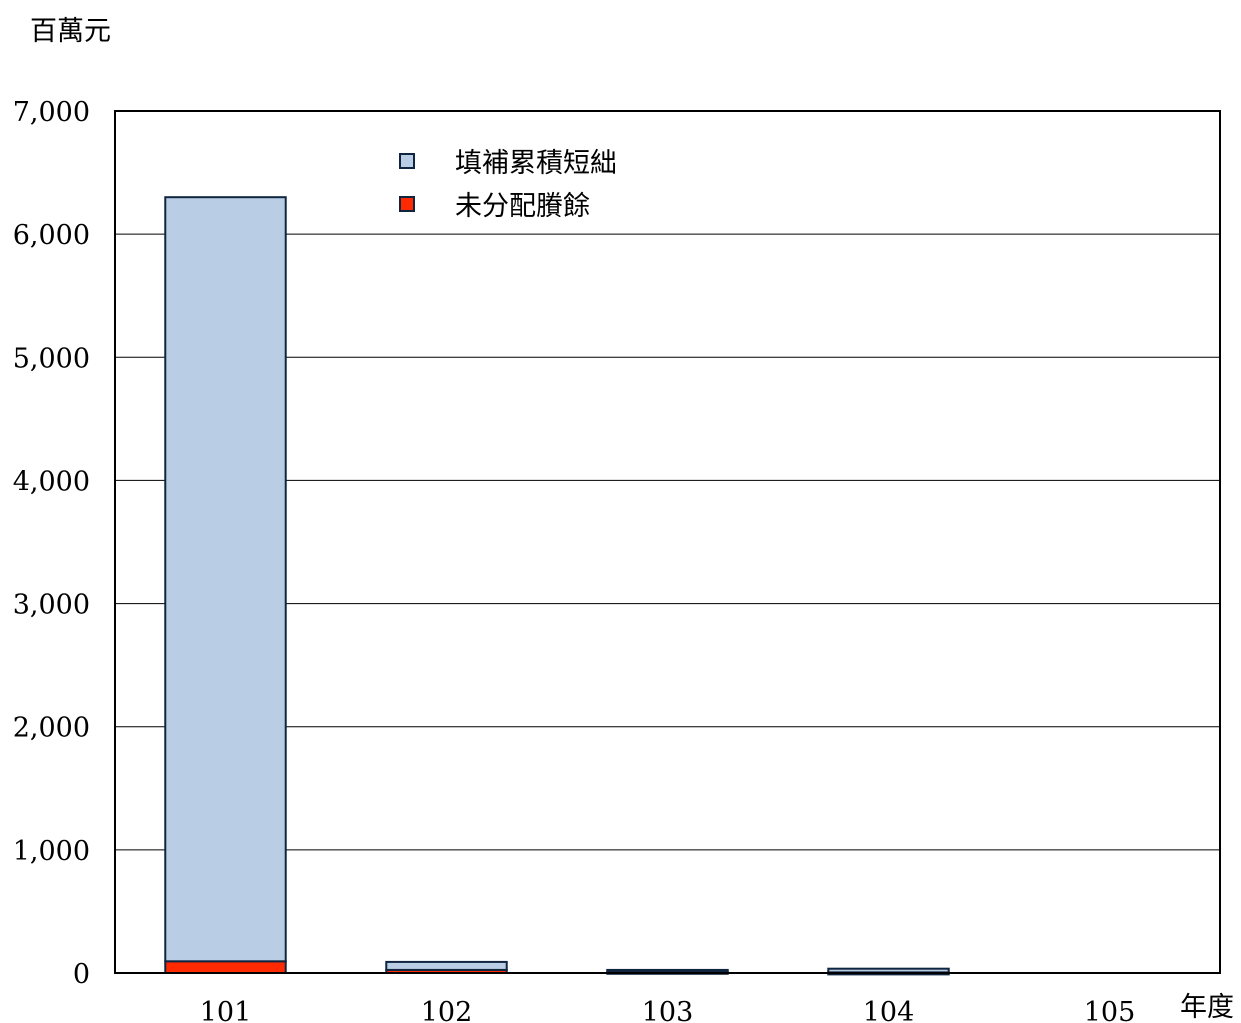 Image resolution: width=1241 pixels, height=1023 pixels. Describe the element at coordinates (51, 481) in the screenshot. I see `y-tick-label: 4,000` at that location.